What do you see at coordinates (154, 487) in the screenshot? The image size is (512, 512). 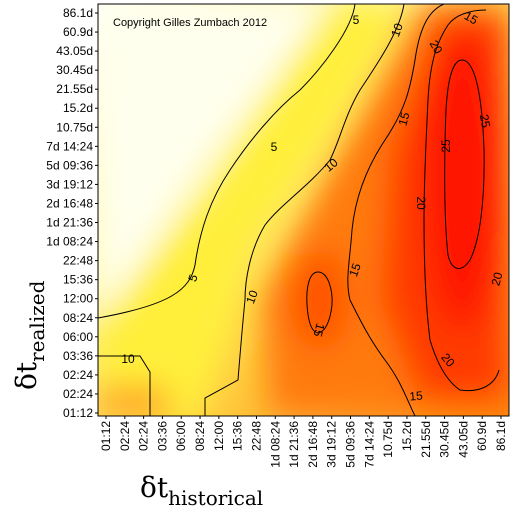 I see `x-axis-title-main: δt` at bounding box center [154, 487].